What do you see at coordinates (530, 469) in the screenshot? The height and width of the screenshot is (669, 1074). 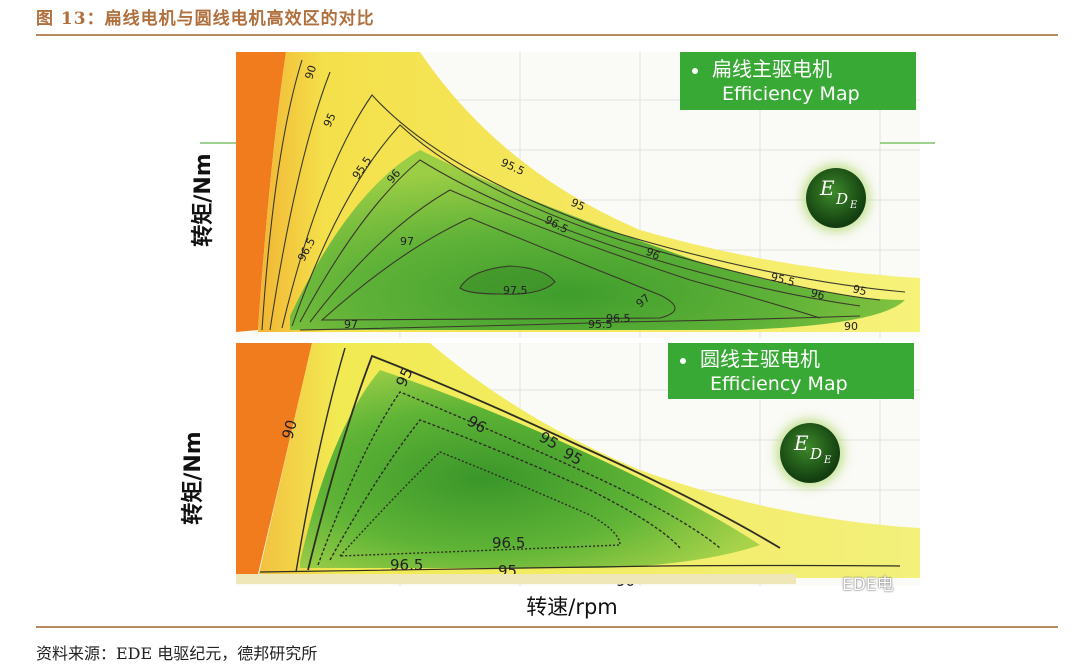 I see `bottom-green-region` at bounding box center [530, 469].